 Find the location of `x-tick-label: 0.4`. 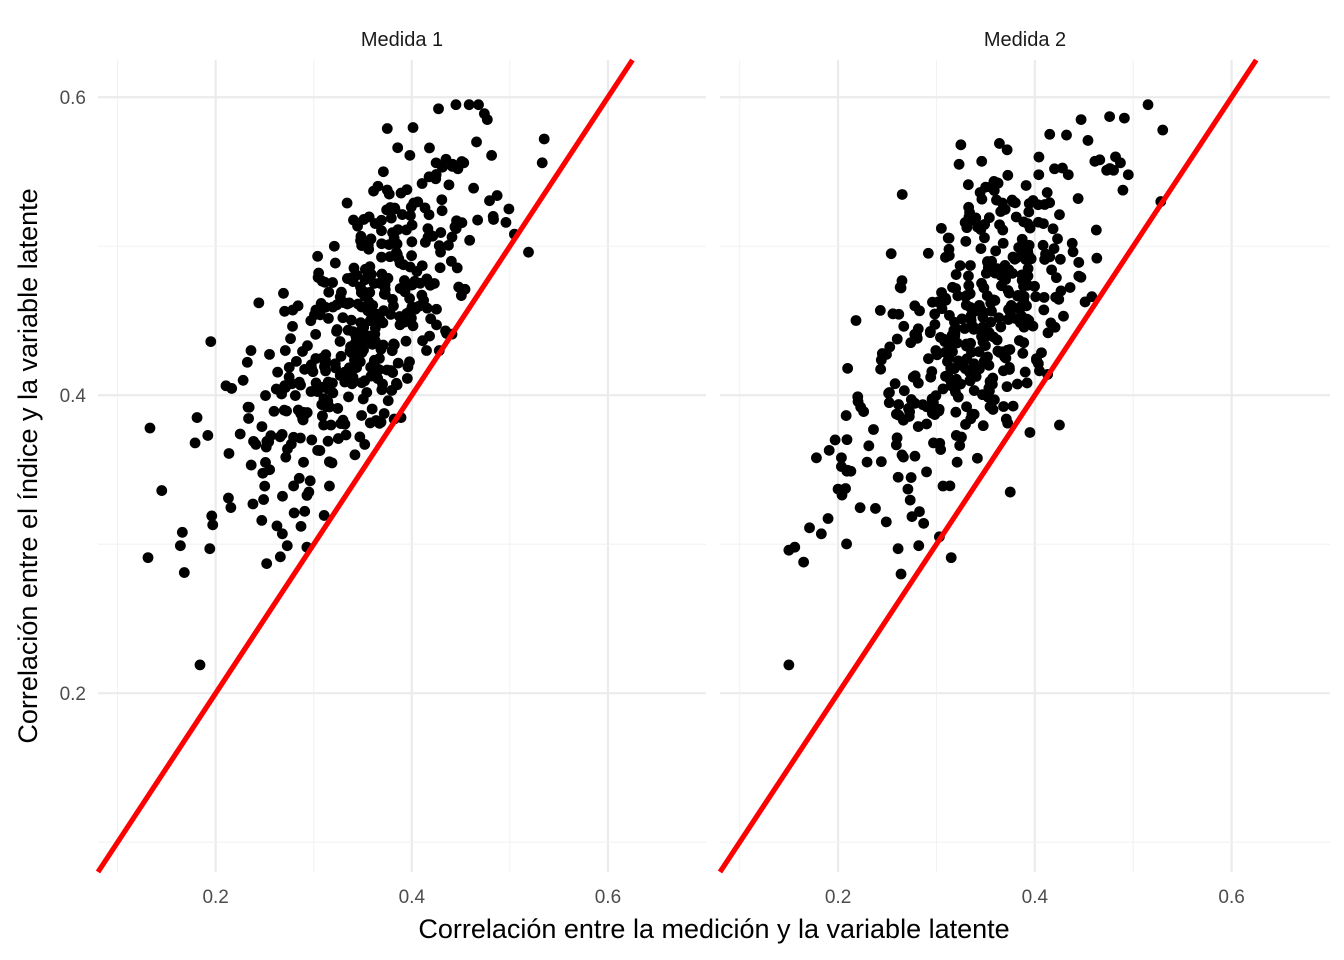

x-tick-label: 0.4 is located at coordinates (412, 897).